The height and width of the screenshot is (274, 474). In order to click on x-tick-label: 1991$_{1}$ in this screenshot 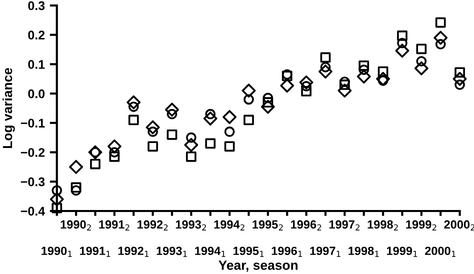, I will do `click(95, 251)`.